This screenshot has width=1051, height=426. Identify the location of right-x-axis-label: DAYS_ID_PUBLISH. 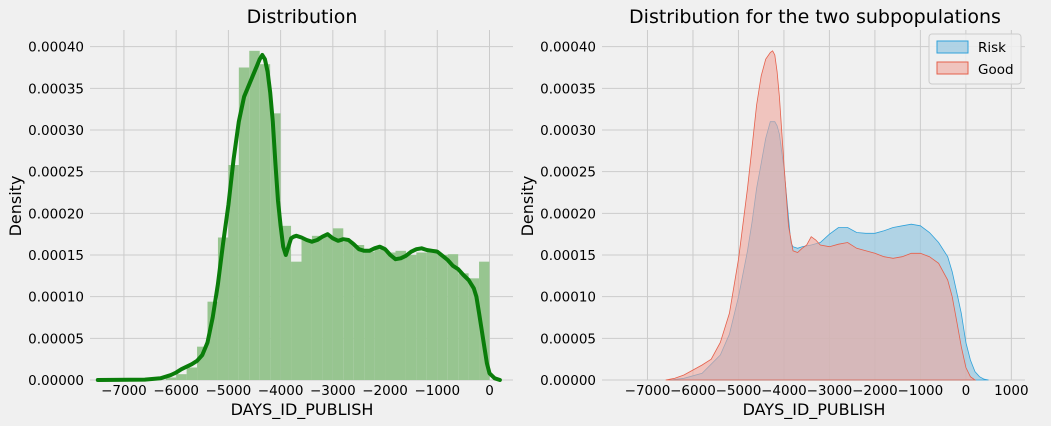
(814, 410).